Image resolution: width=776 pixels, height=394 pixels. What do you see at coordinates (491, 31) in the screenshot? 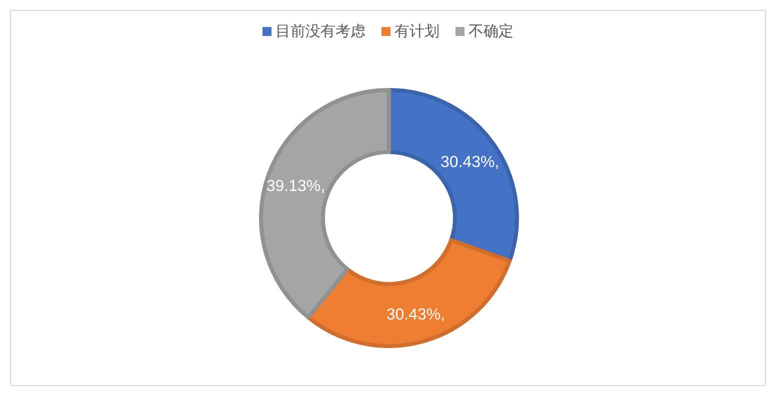
I see `legend-label: 不确定` at bounding box center [491, 31].